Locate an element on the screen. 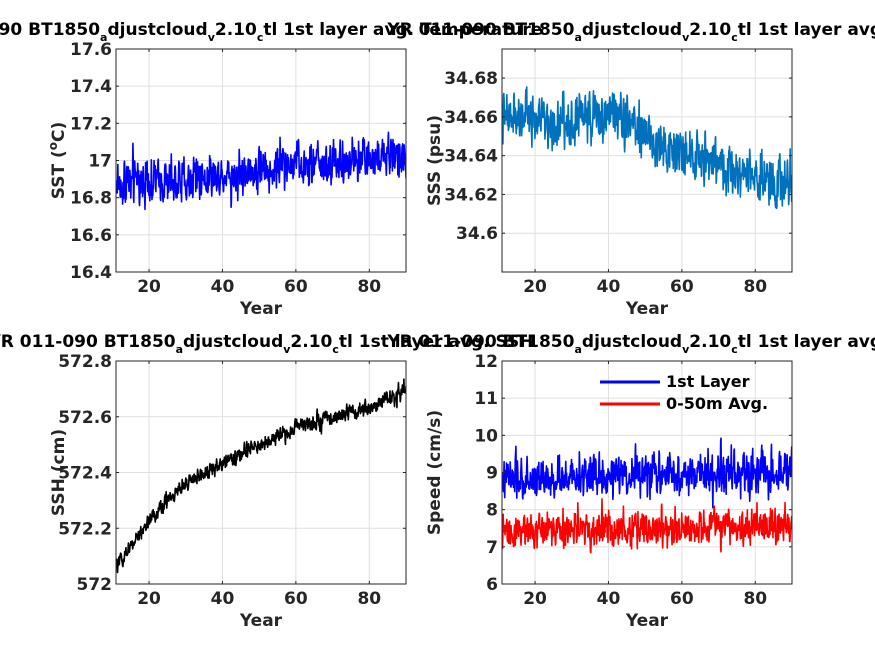 The image size is (875, 656). y-axis-label: Speed (cm/s) is located at coordinates (435, 472).